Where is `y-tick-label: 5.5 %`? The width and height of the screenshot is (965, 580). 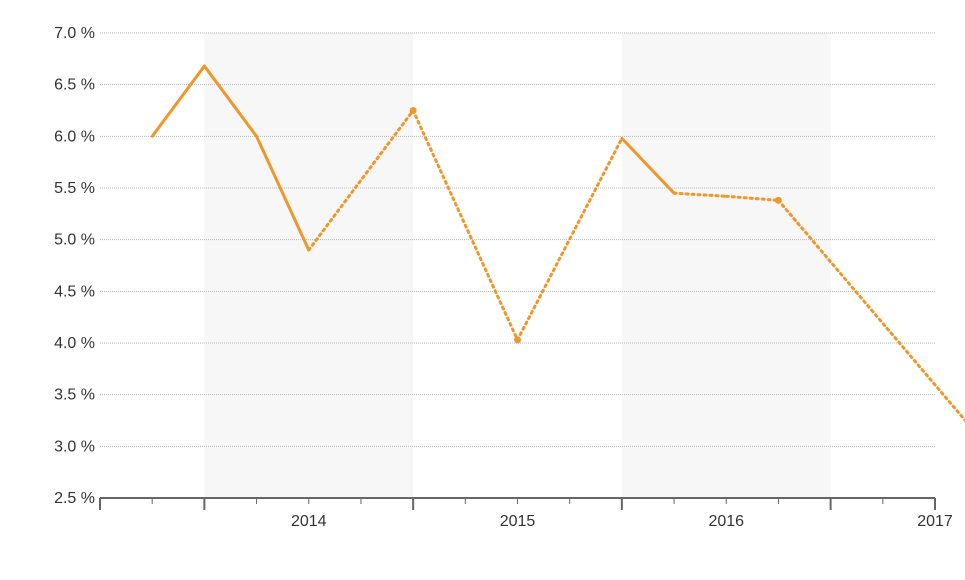
y-tick-label: 5.5 % is located at coordinates (74, 188).